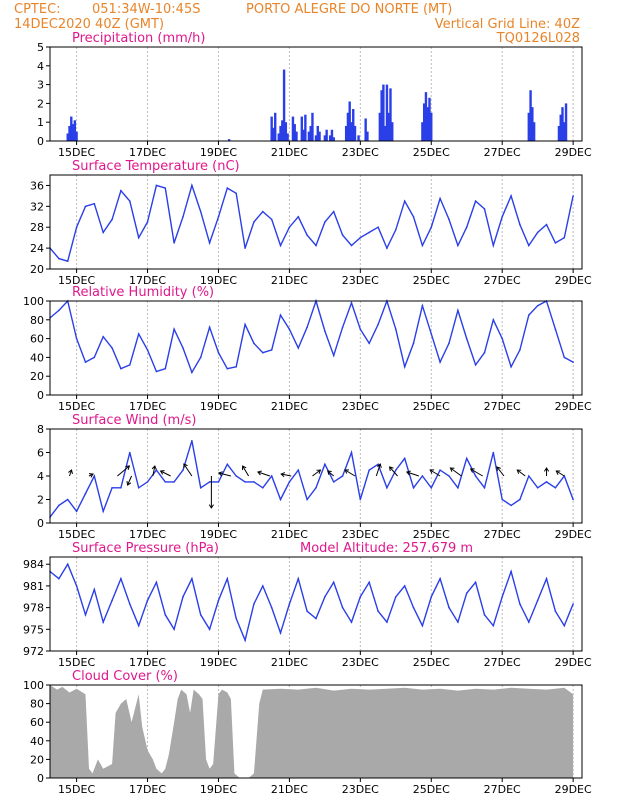 The image size is (618, 804). Describe the element at coordinates (76, 789) in the screenshot. I see `x-tick-label: 15DEC` at that location.